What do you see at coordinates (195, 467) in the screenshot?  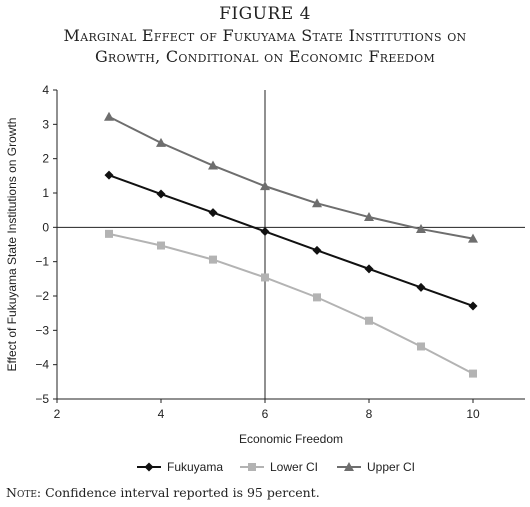 I see `legend-label-fukuyama: Fukuyama` at bounding box center [195, 467].